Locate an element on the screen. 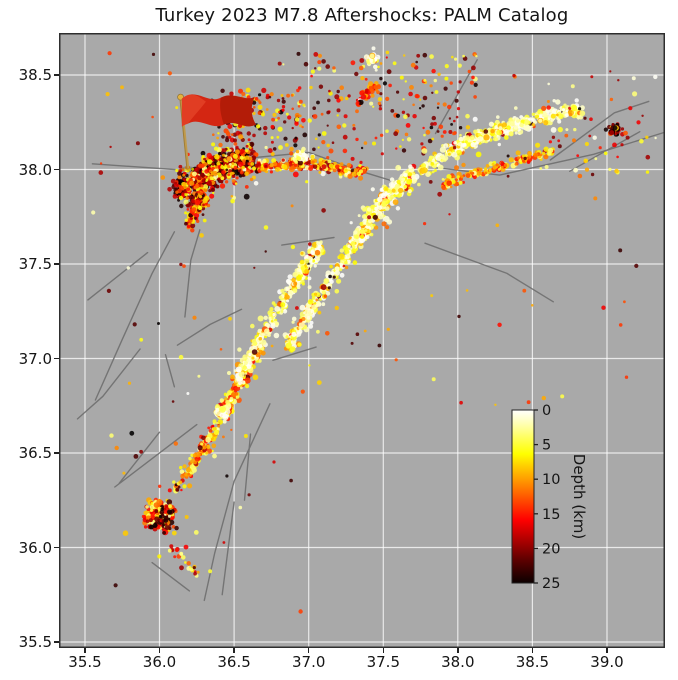 This screenshot has height=680, width=678. x-tick-label: 37.5 is located at coordinates (383, 662).